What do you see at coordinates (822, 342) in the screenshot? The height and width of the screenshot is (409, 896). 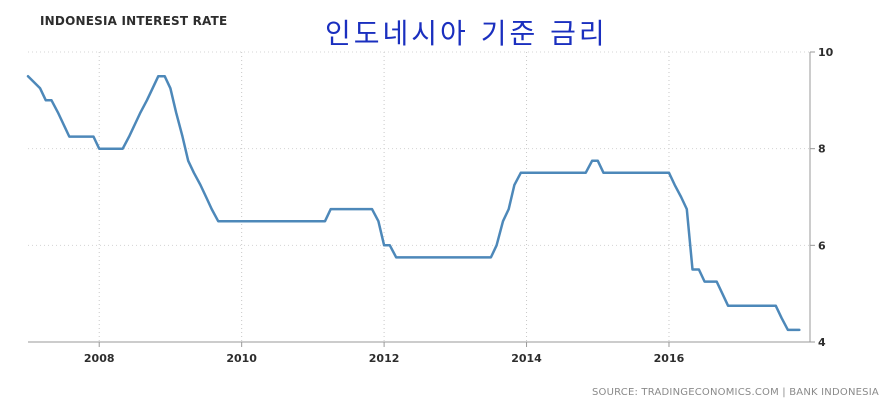 I see `y-tick-label: 4` at bounding box center [822, 342].